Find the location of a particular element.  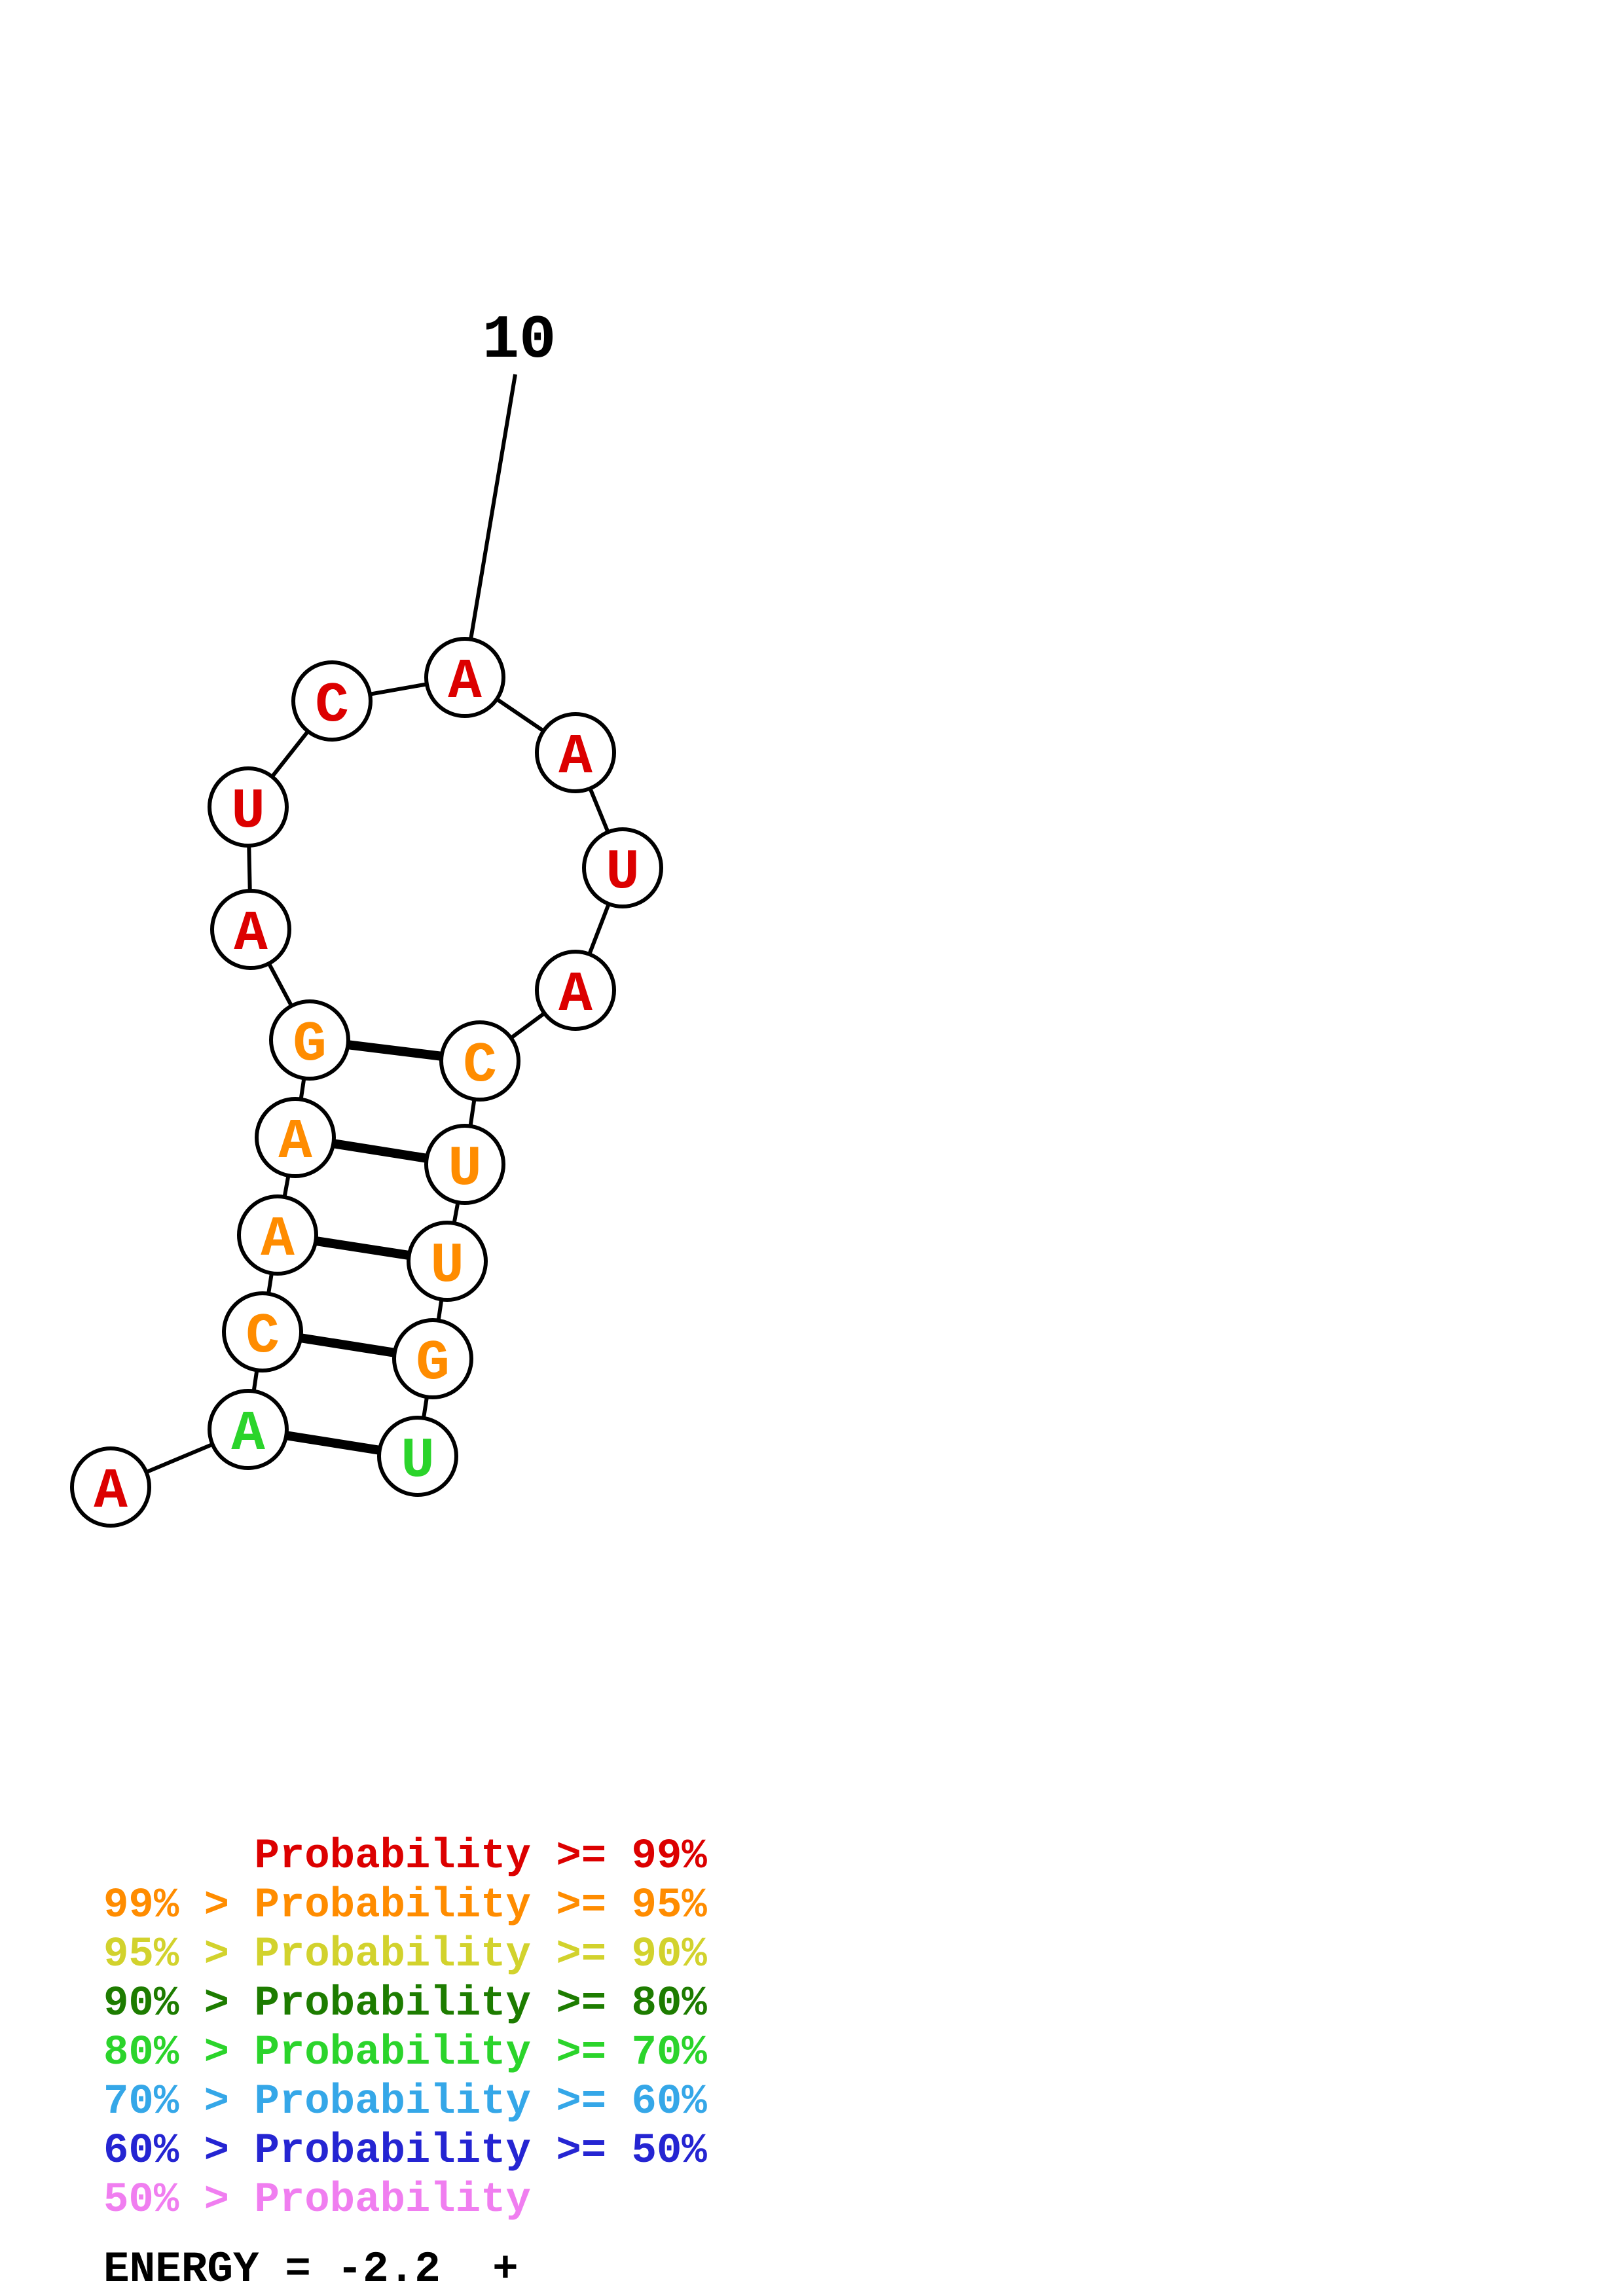

legend-entry: 80% > Probability >= 70% is located at coordinates (405, 2053).